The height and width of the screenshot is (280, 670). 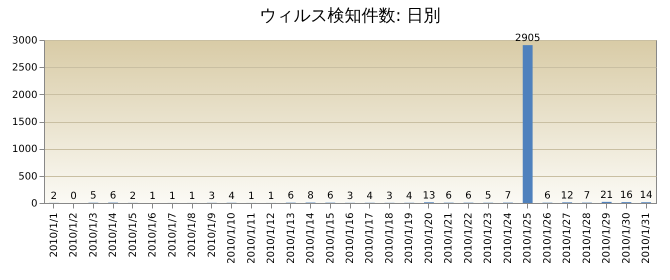 I want to click on x-tick-label: 2010/1/9, so click(x=212, y=235).